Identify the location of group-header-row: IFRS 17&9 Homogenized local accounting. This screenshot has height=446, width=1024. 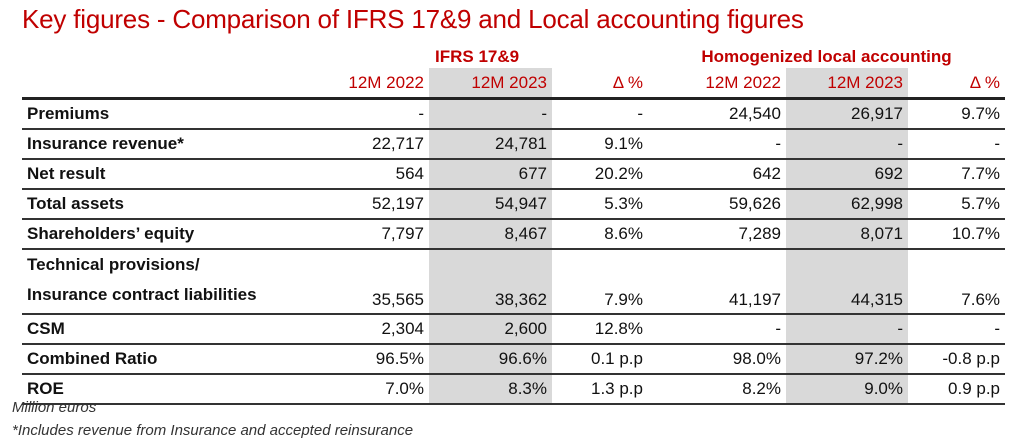
(513, 56).